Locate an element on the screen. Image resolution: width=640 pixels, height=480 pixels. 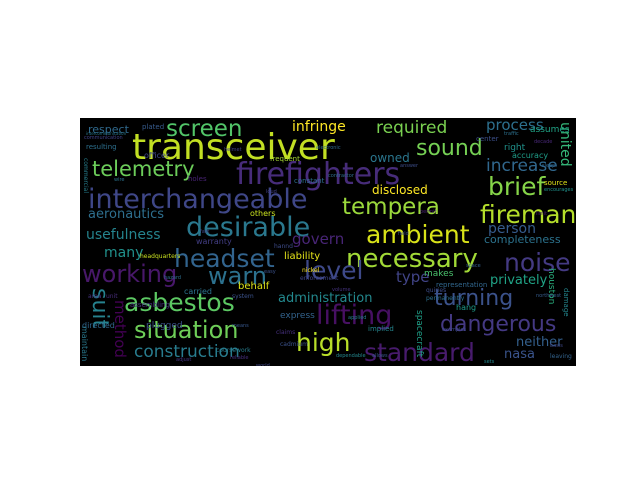
word-representation: representation is located at coordinates (462, 285).